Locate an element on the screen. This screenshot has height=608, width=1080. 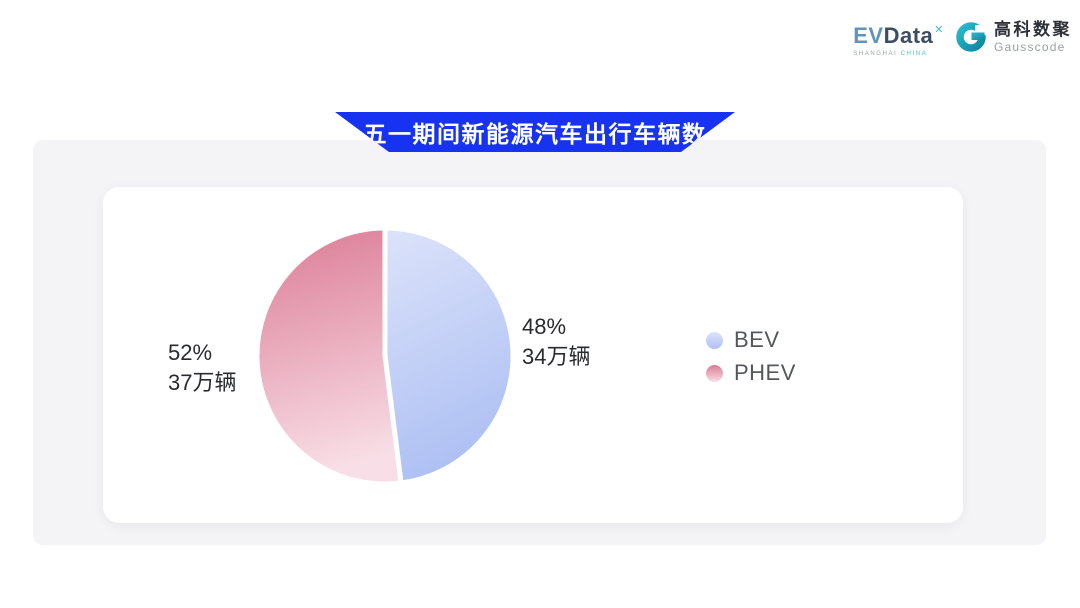
evdata-wordmark: EVData✕ is located at coordinates (898, 36).